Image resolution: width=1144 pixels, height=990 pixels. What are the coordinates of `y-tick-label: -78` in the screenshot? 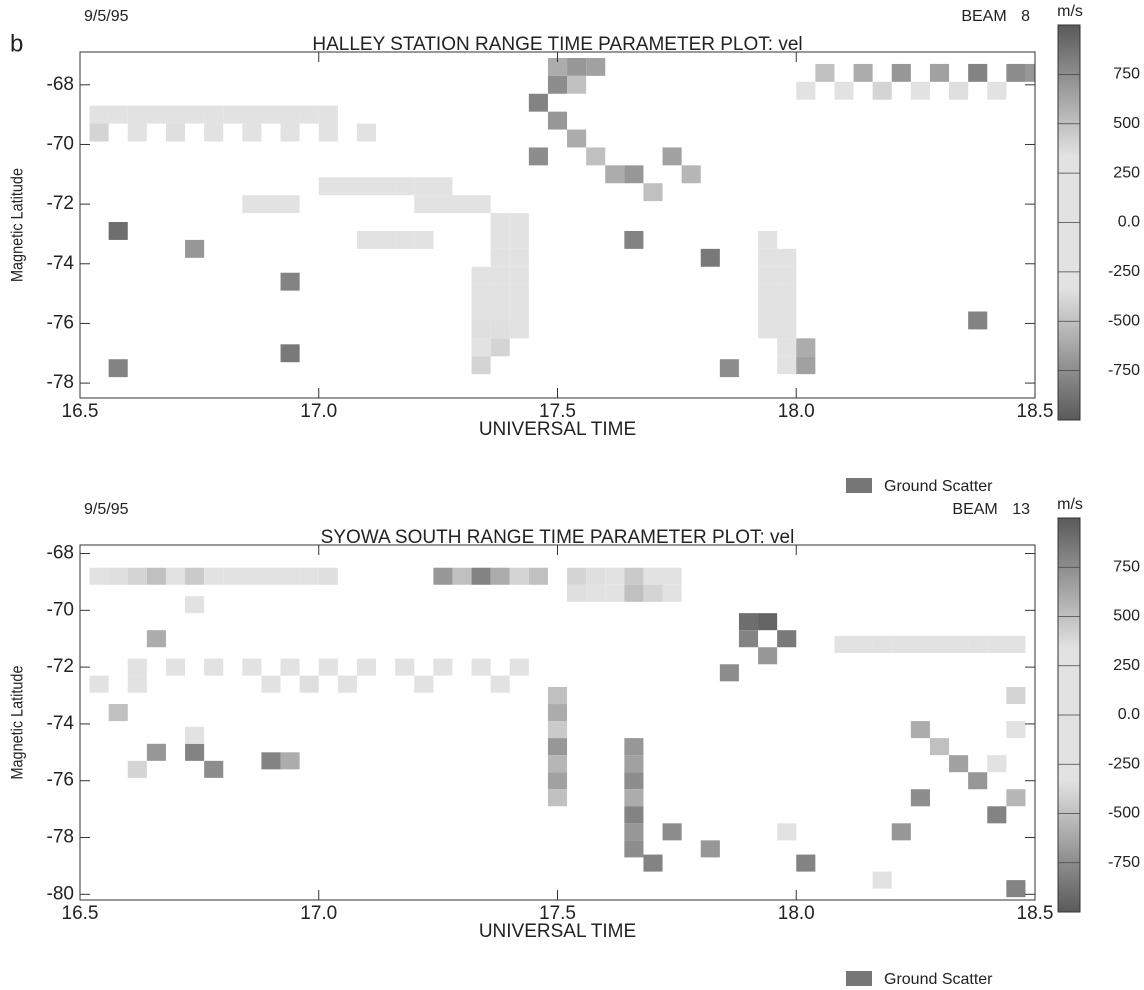 It's located at (60, 382).